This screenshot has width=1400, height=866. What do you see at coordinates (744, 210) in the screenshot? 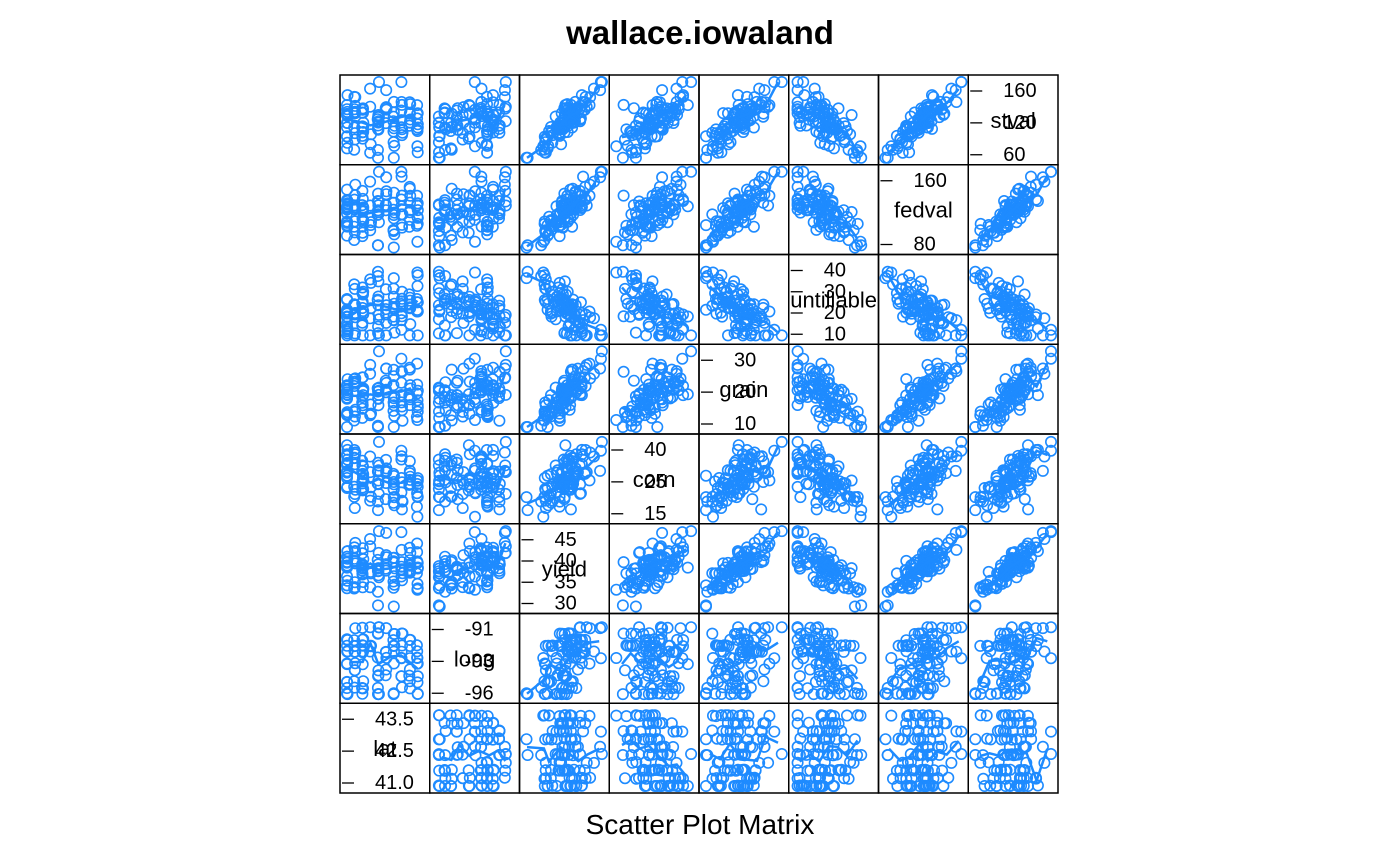
I see `panel-r1-c4` at bounding box center [744, 210].